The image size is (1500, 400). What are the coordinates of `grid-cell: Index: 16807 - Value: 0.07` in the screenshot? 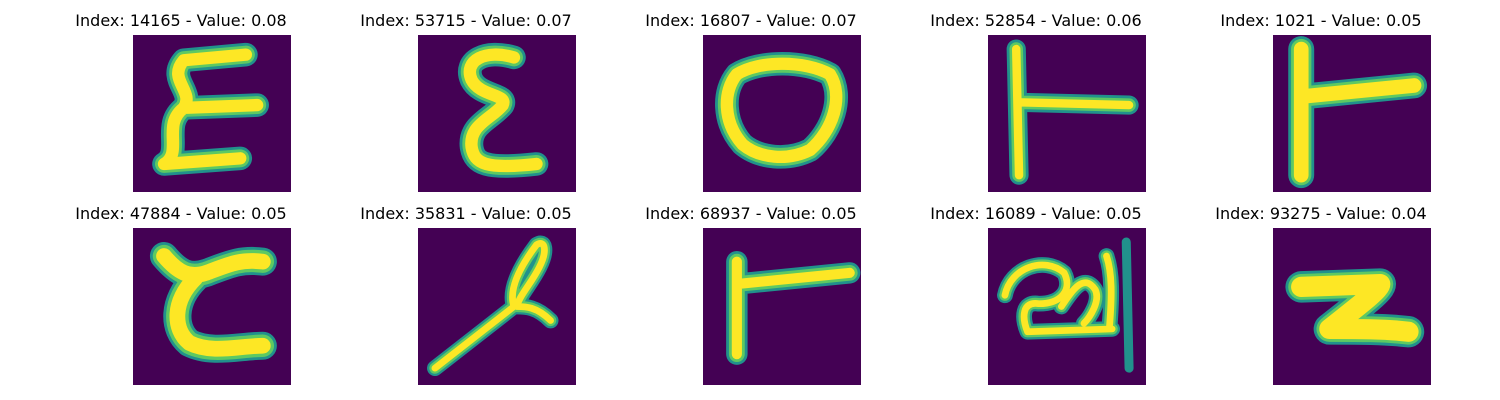 It's located at (751, 96).